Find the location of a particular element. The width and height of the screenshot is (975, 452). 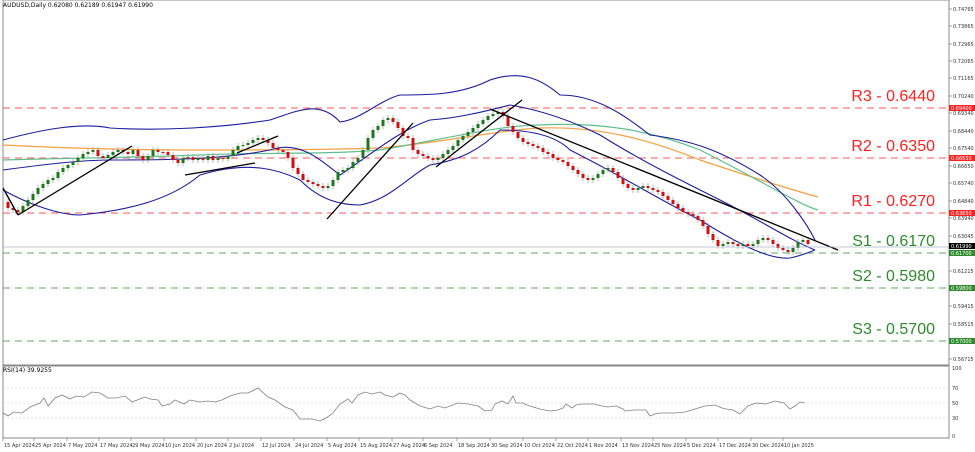

svg-text: 70 is located at coordinates (955, 389).